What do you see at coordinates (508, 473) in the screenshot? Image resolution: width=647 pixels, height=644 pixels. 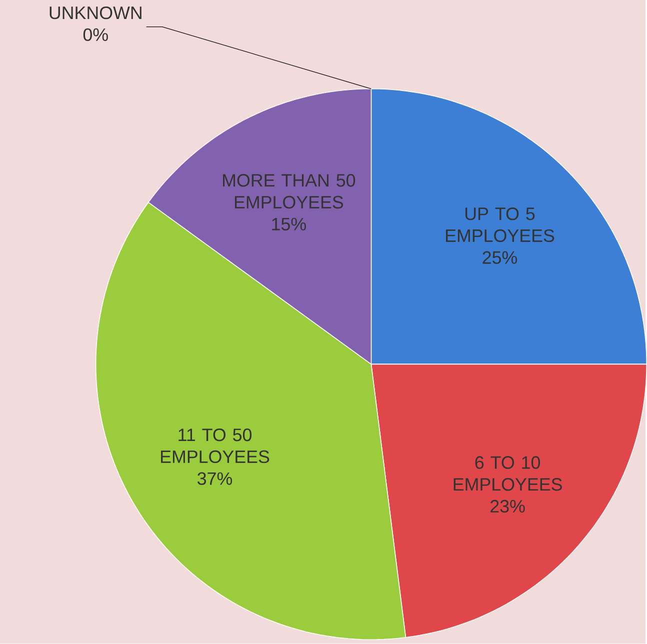 I see `slice-label: 6 TO 10 EMPLOYEES` at bounding box center [508, 473].